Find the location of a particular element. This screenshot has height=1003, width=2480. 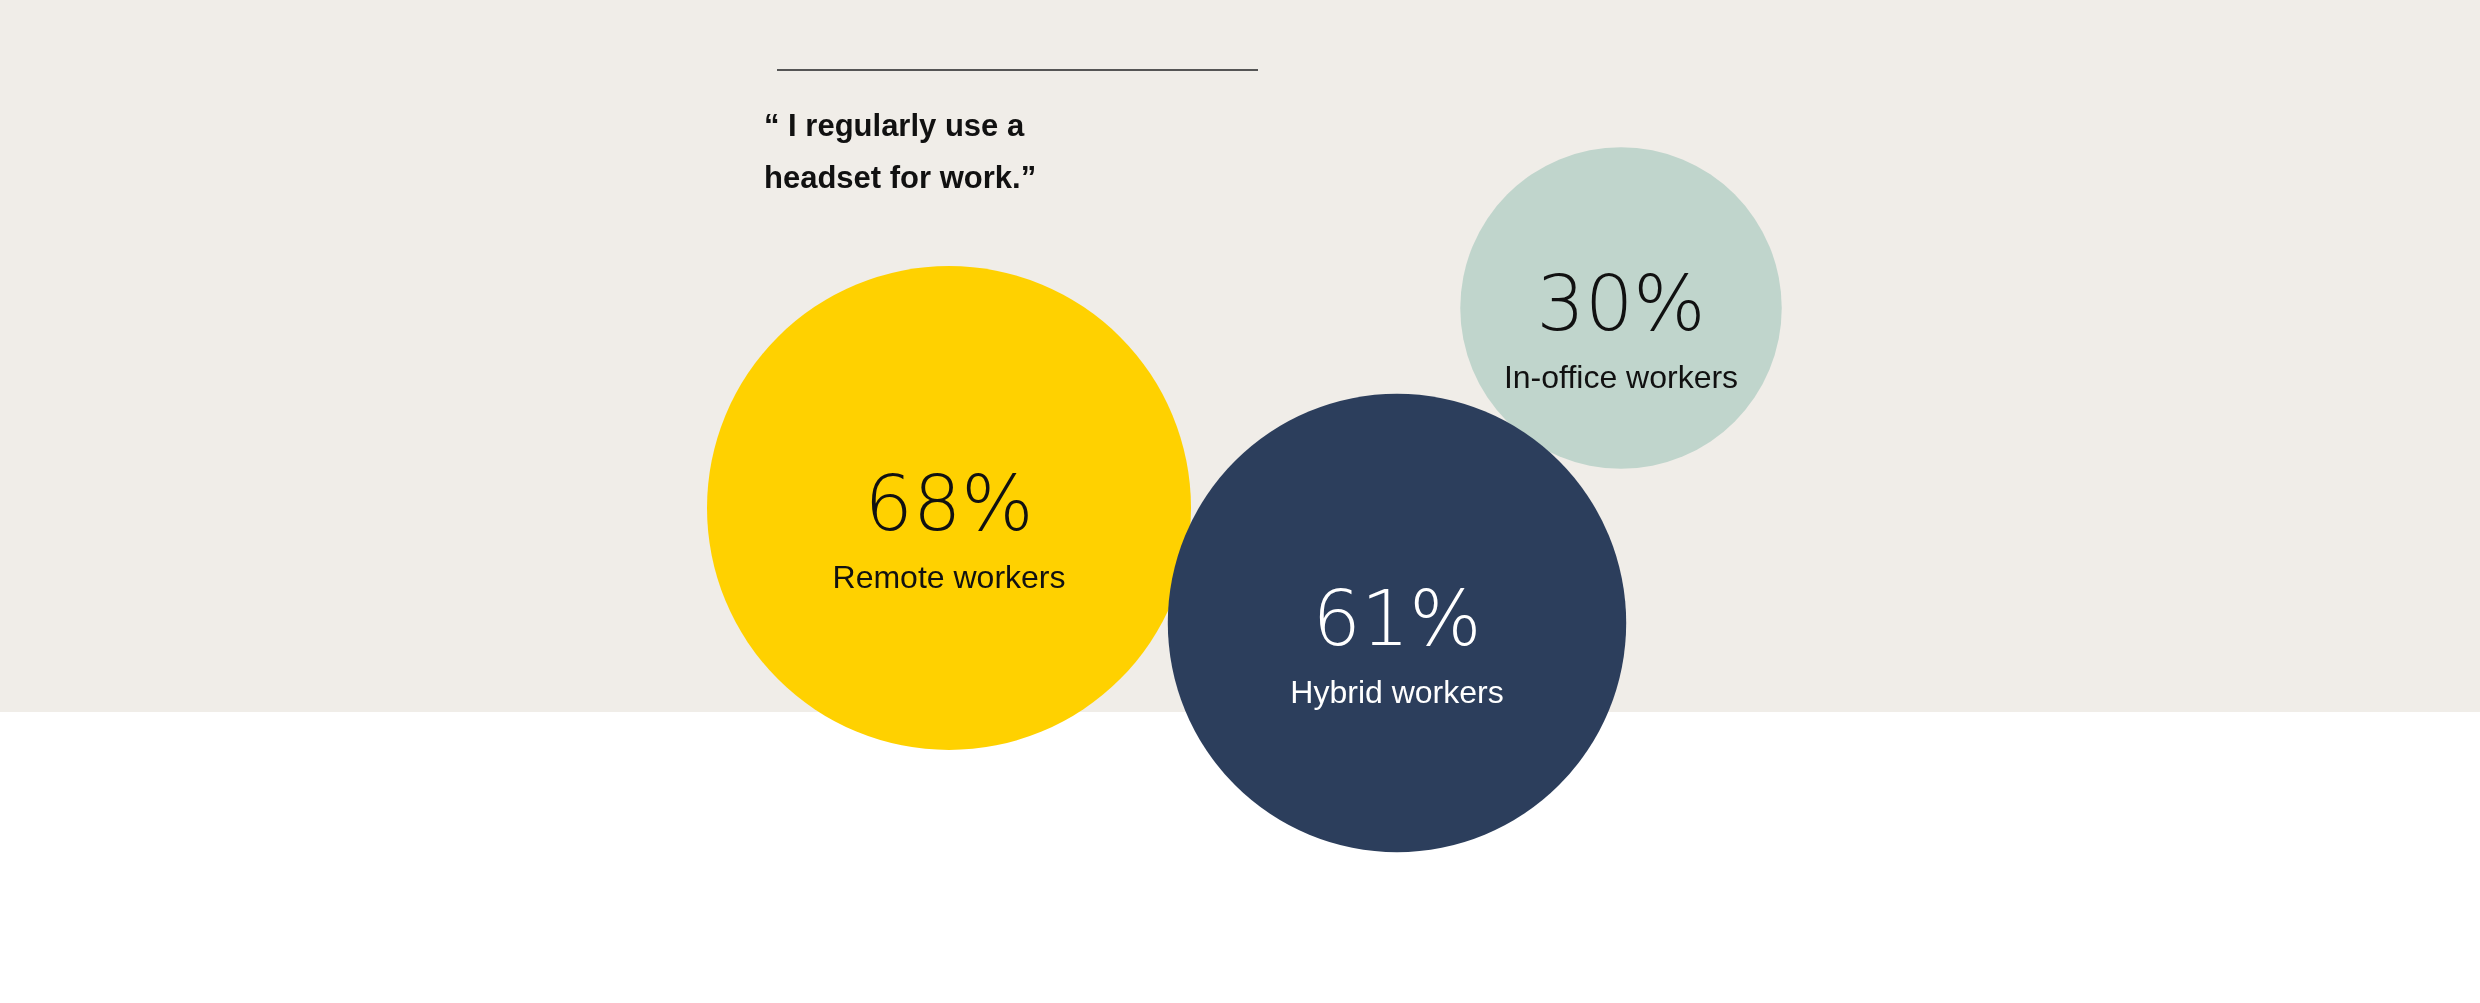

data-label: 30% is located at coordinates (1621, 303).